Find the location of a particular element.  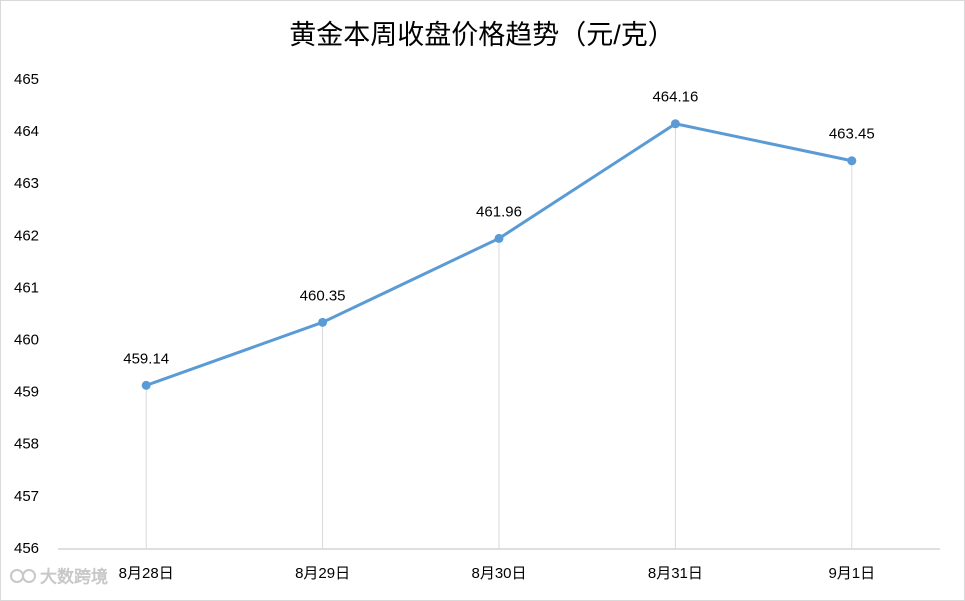

y-tick-label: 461 is located at coordinates (26, 287).